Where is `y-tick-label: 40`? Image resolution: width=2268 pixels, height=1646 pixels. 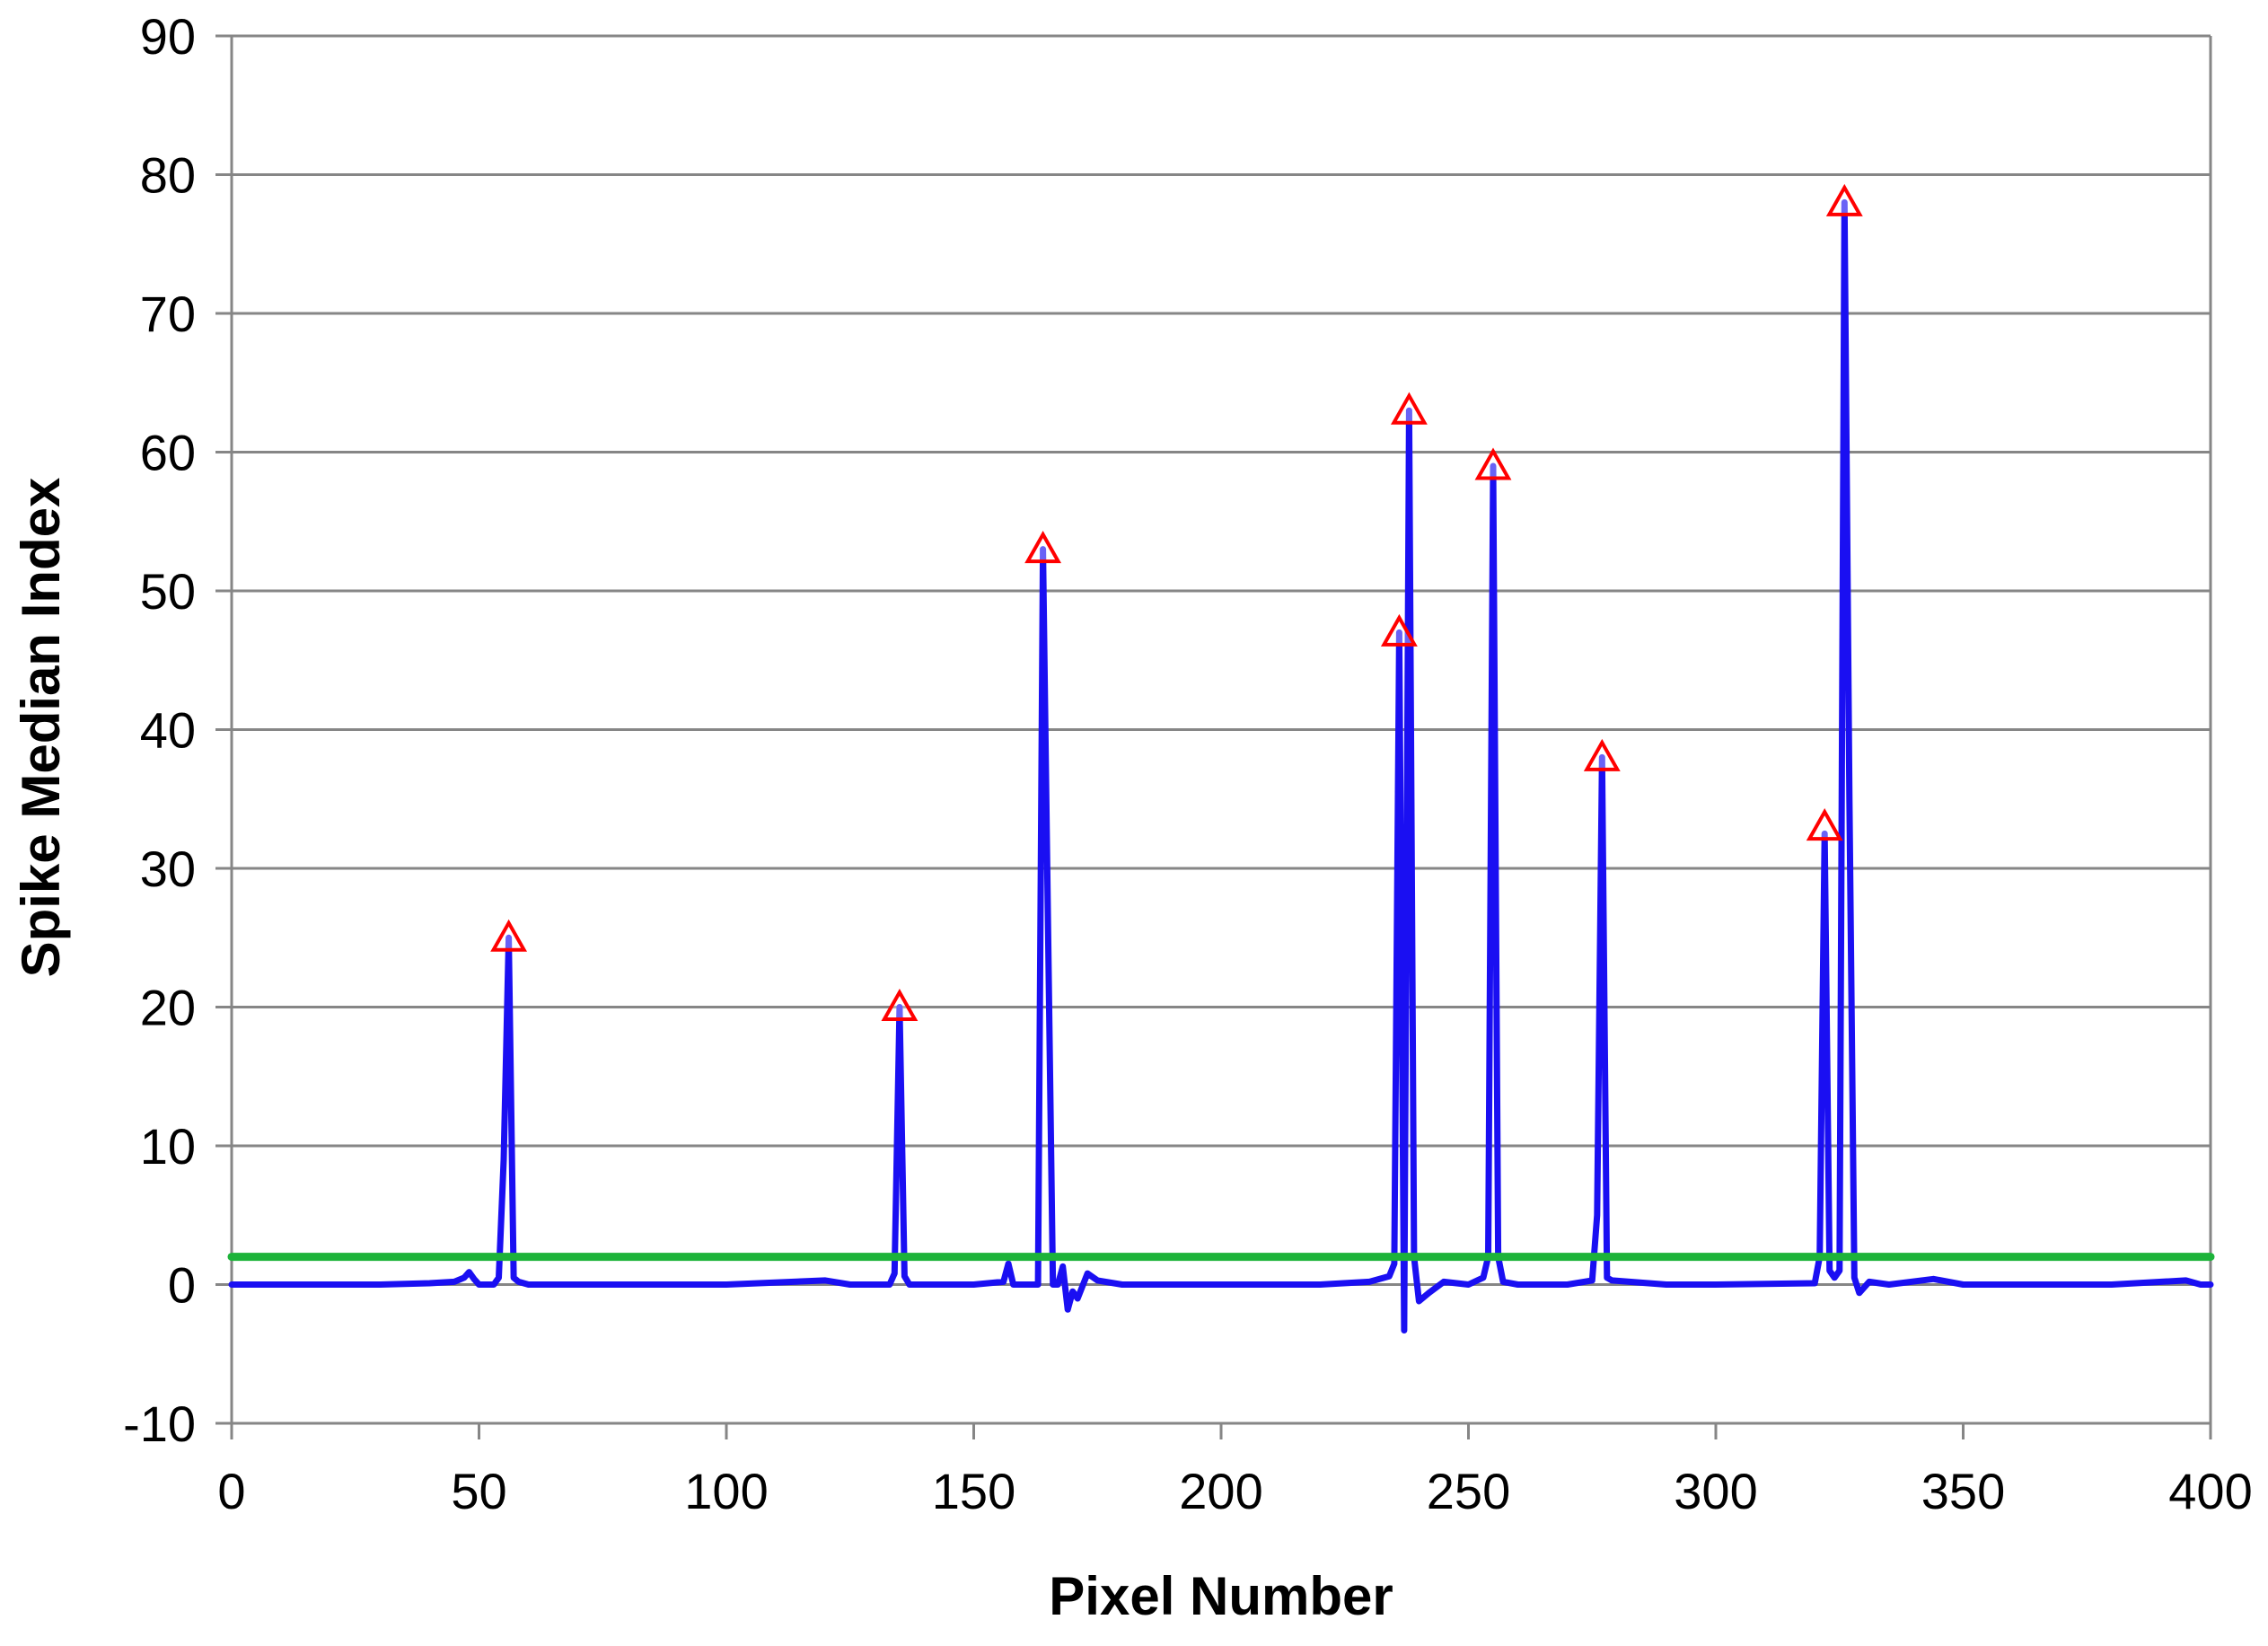
y-tick-label: 40 is located at coordinates (168, 730).